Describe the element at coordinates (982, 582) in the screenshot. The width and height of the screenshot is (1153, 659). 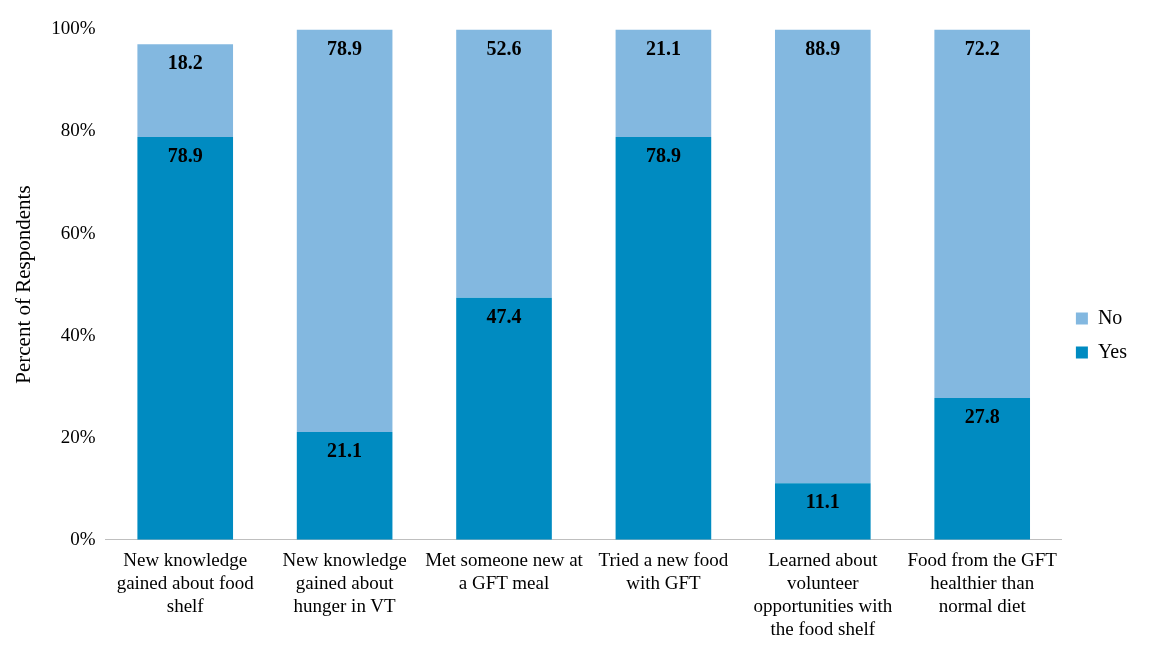
I see `x-tick-label: Food from the GFT healthier than normal diet` at that location.